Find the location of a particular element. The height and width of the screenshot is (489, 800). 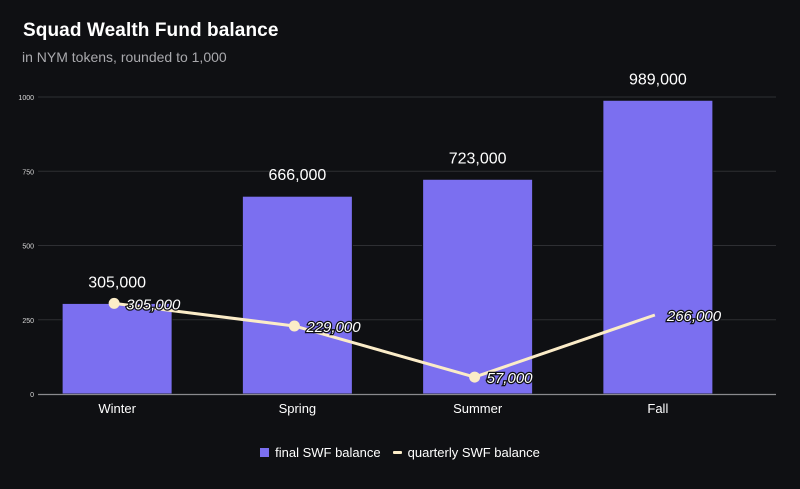

line-path is located at coordinates (384, 340).